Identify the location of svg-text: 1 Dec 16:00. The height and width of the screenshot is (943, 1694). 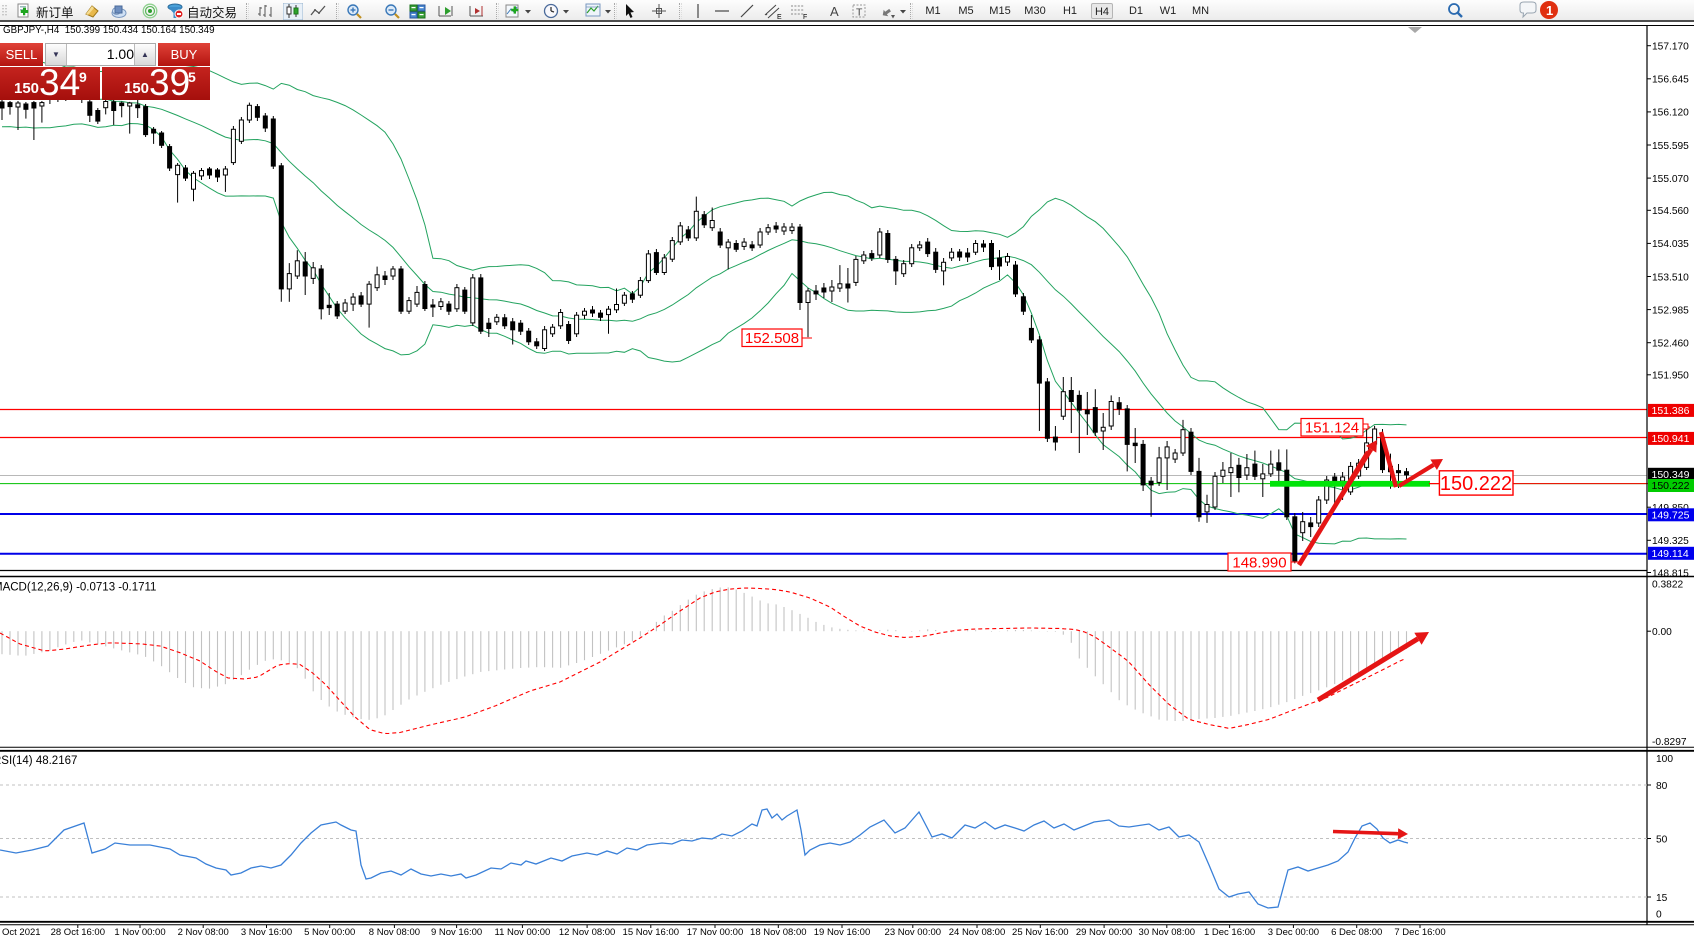
(1229, 932).